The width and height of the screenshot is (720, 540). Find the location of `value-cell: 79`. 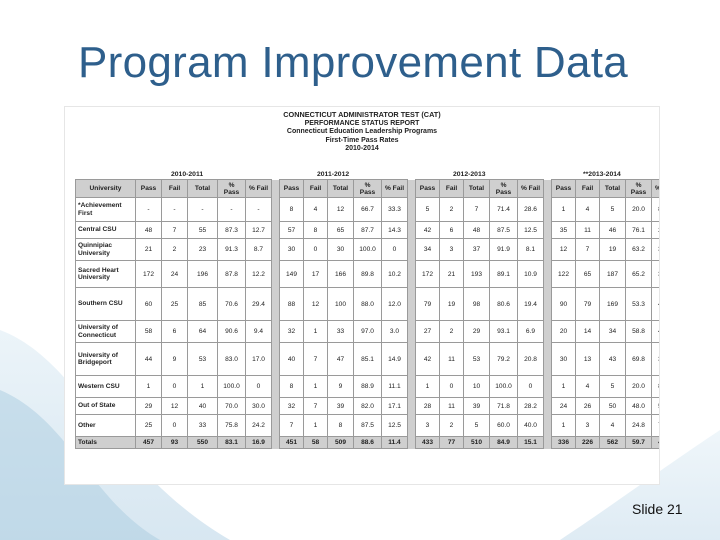

value-cell: 79 is located at coordinates (587, 304).